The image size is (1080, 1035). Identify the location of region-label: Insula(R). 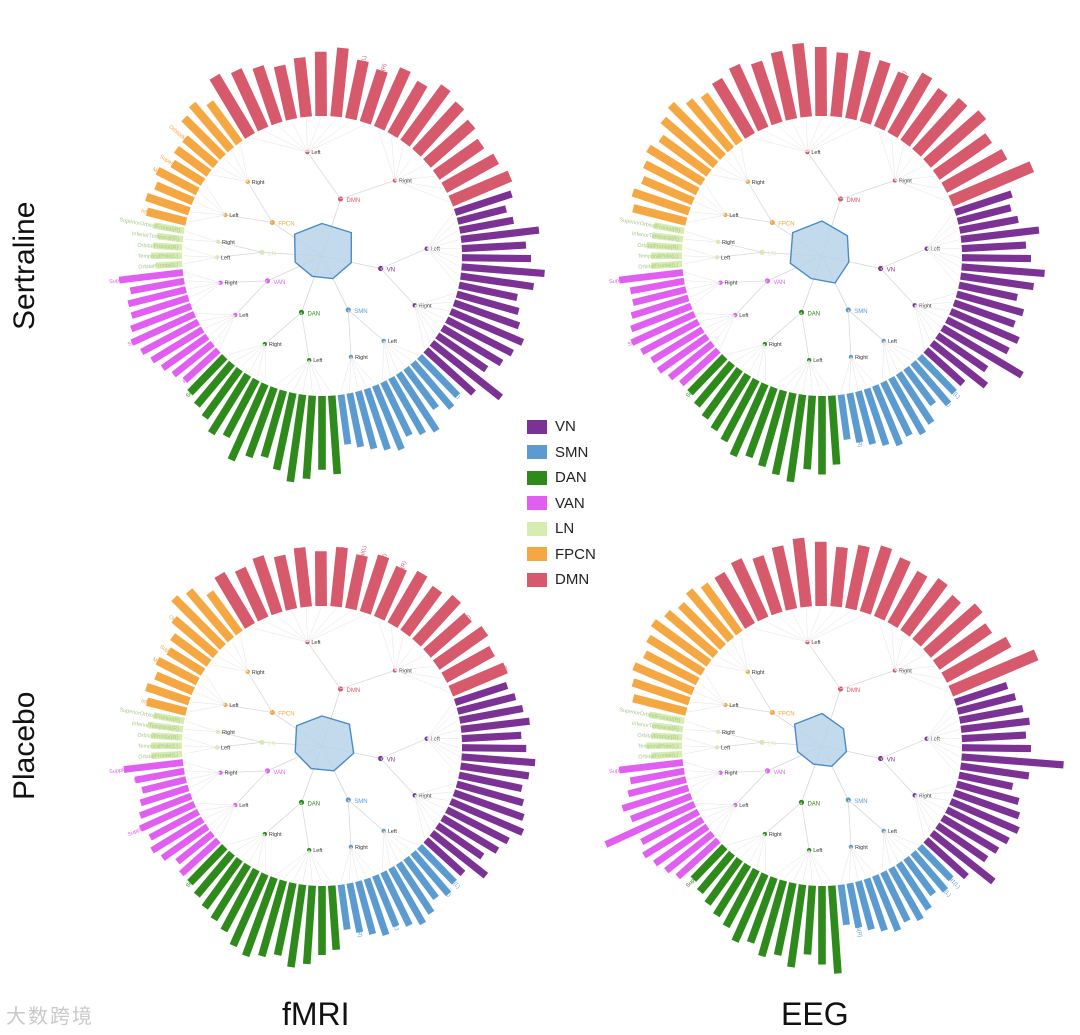
(671, 294).